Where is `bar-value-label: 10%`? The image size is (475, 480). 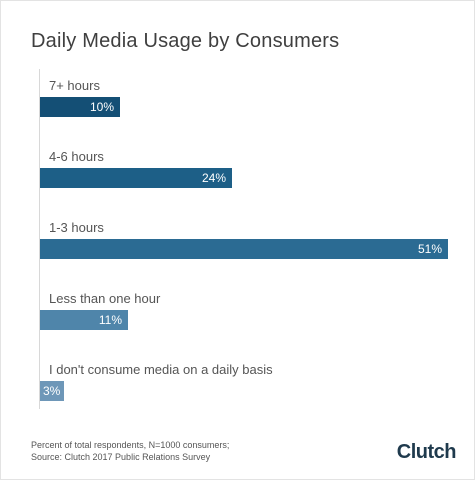
bar-value-label: 10% is located at coordinates (101, 107).